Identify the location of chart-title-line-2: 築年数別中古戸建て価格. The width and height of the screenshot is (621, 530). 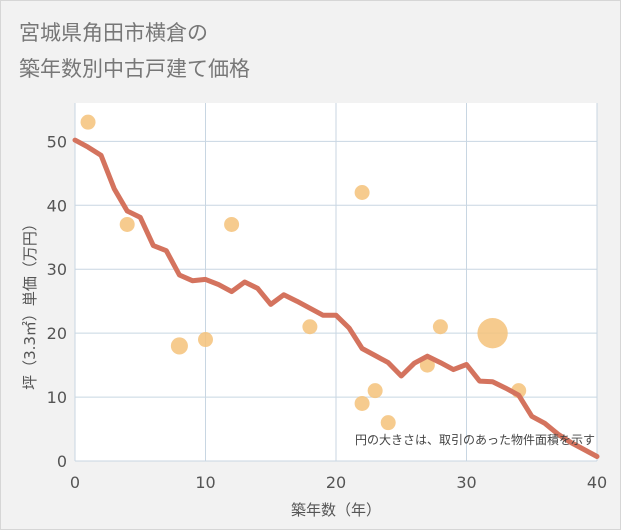
(134, 69).